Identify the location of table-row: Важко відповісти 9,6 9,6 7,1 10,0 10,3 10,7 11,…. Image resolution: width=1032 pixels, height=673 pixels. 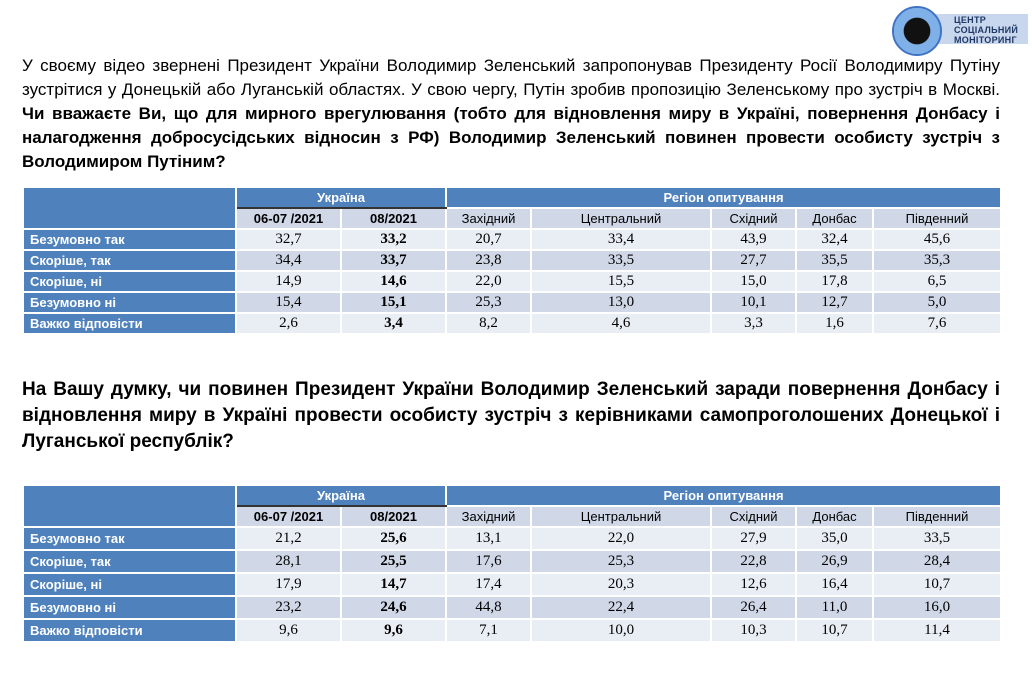
(512, 630).